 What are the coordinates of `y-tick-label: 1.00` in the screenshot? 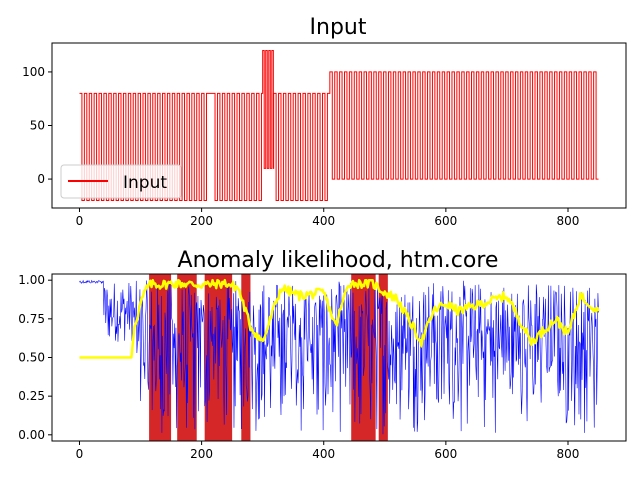 It's located at (31, 280).